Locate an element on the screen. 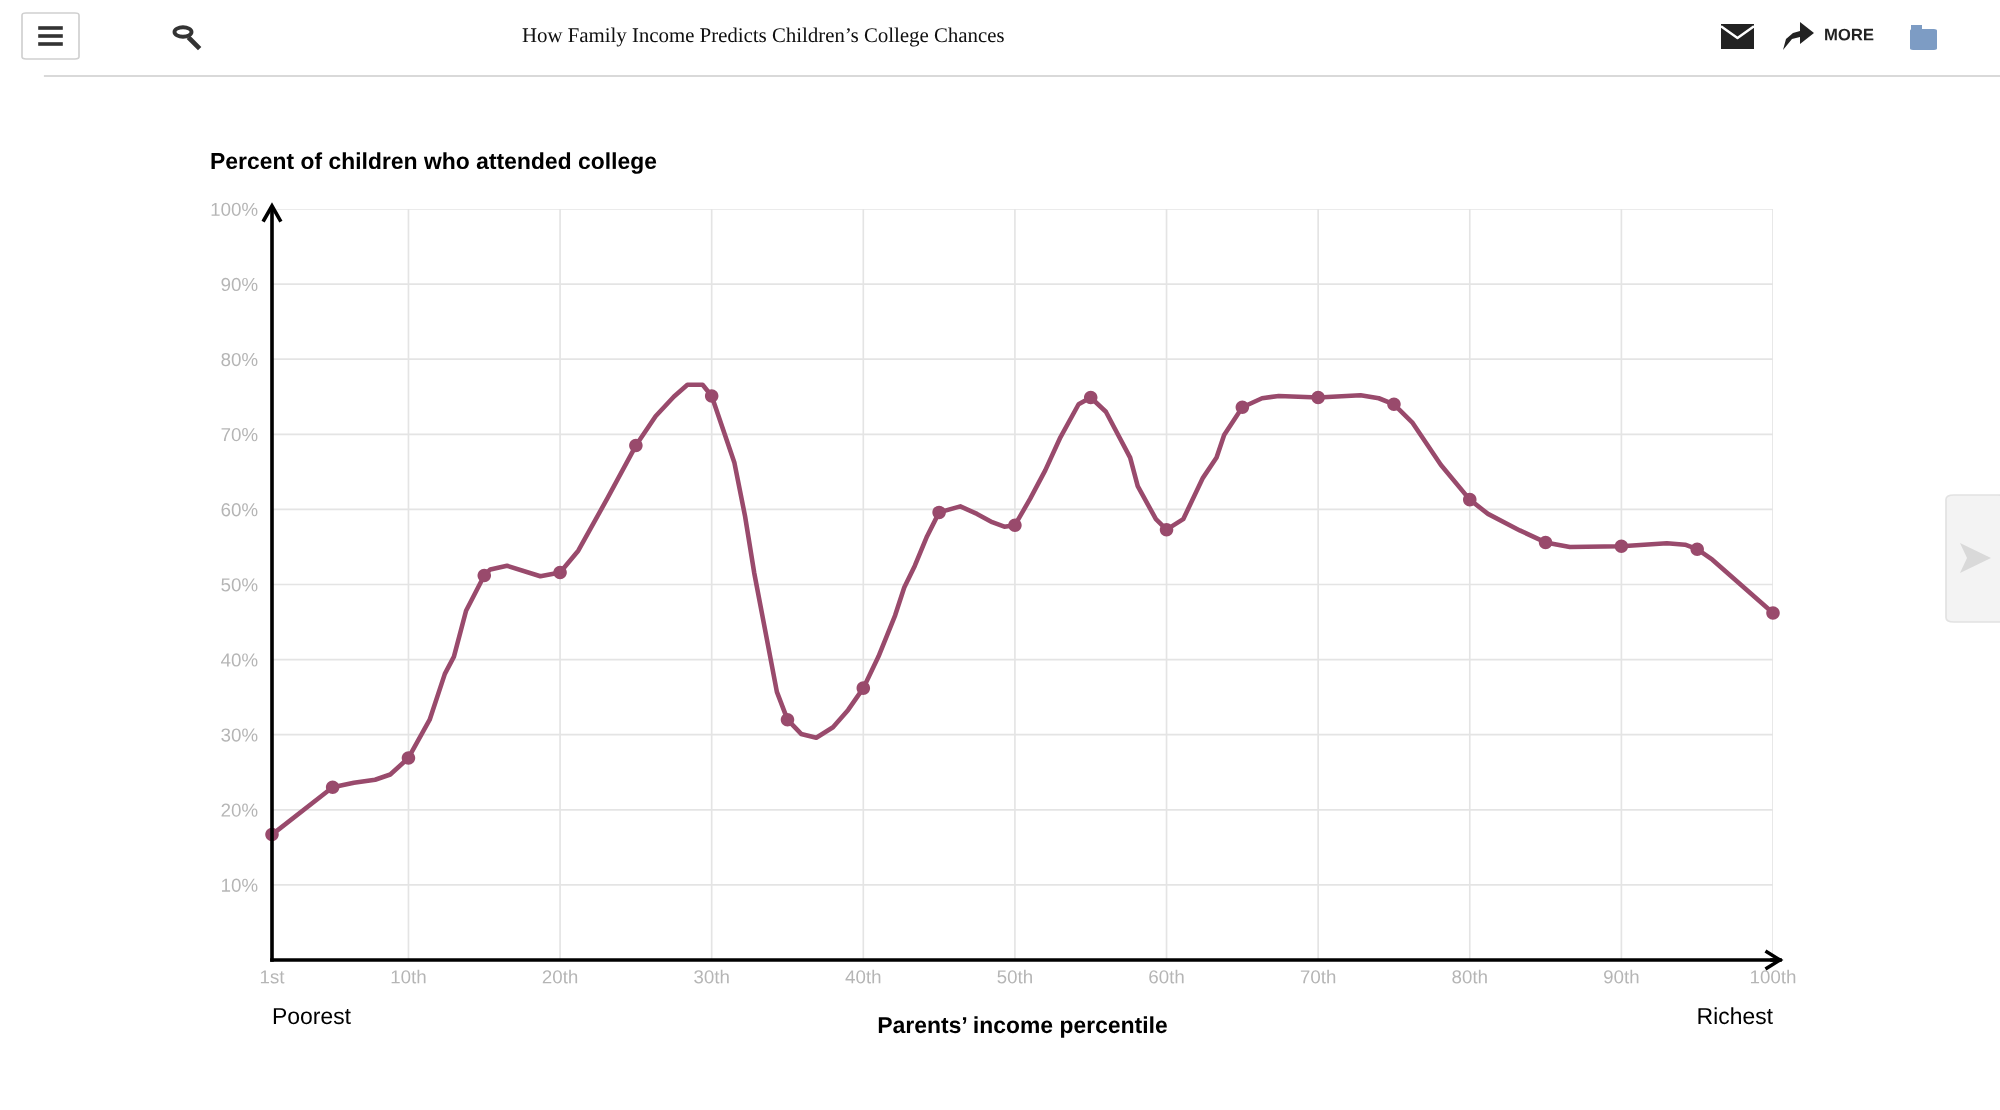  text: MORE is located at coordinates (1849, 34).